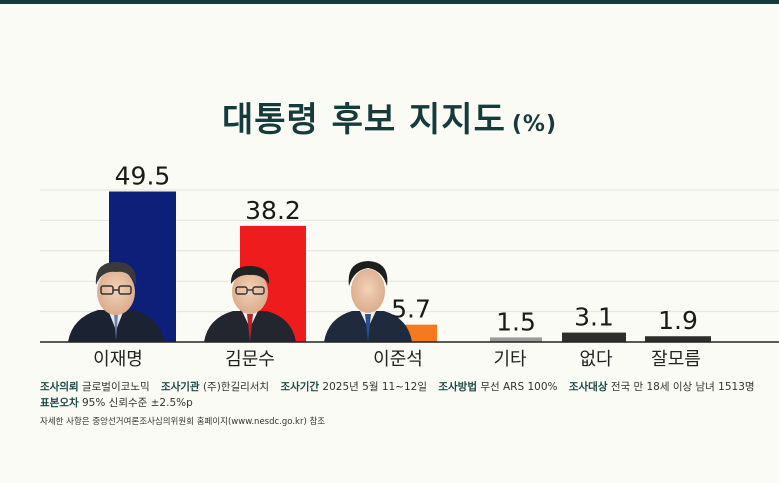 Image resolution: width=779 pixels, height=483 pixels. Describe the element at coordinates (389, 2) in the screenshot. I see `top-stripe` at that location.